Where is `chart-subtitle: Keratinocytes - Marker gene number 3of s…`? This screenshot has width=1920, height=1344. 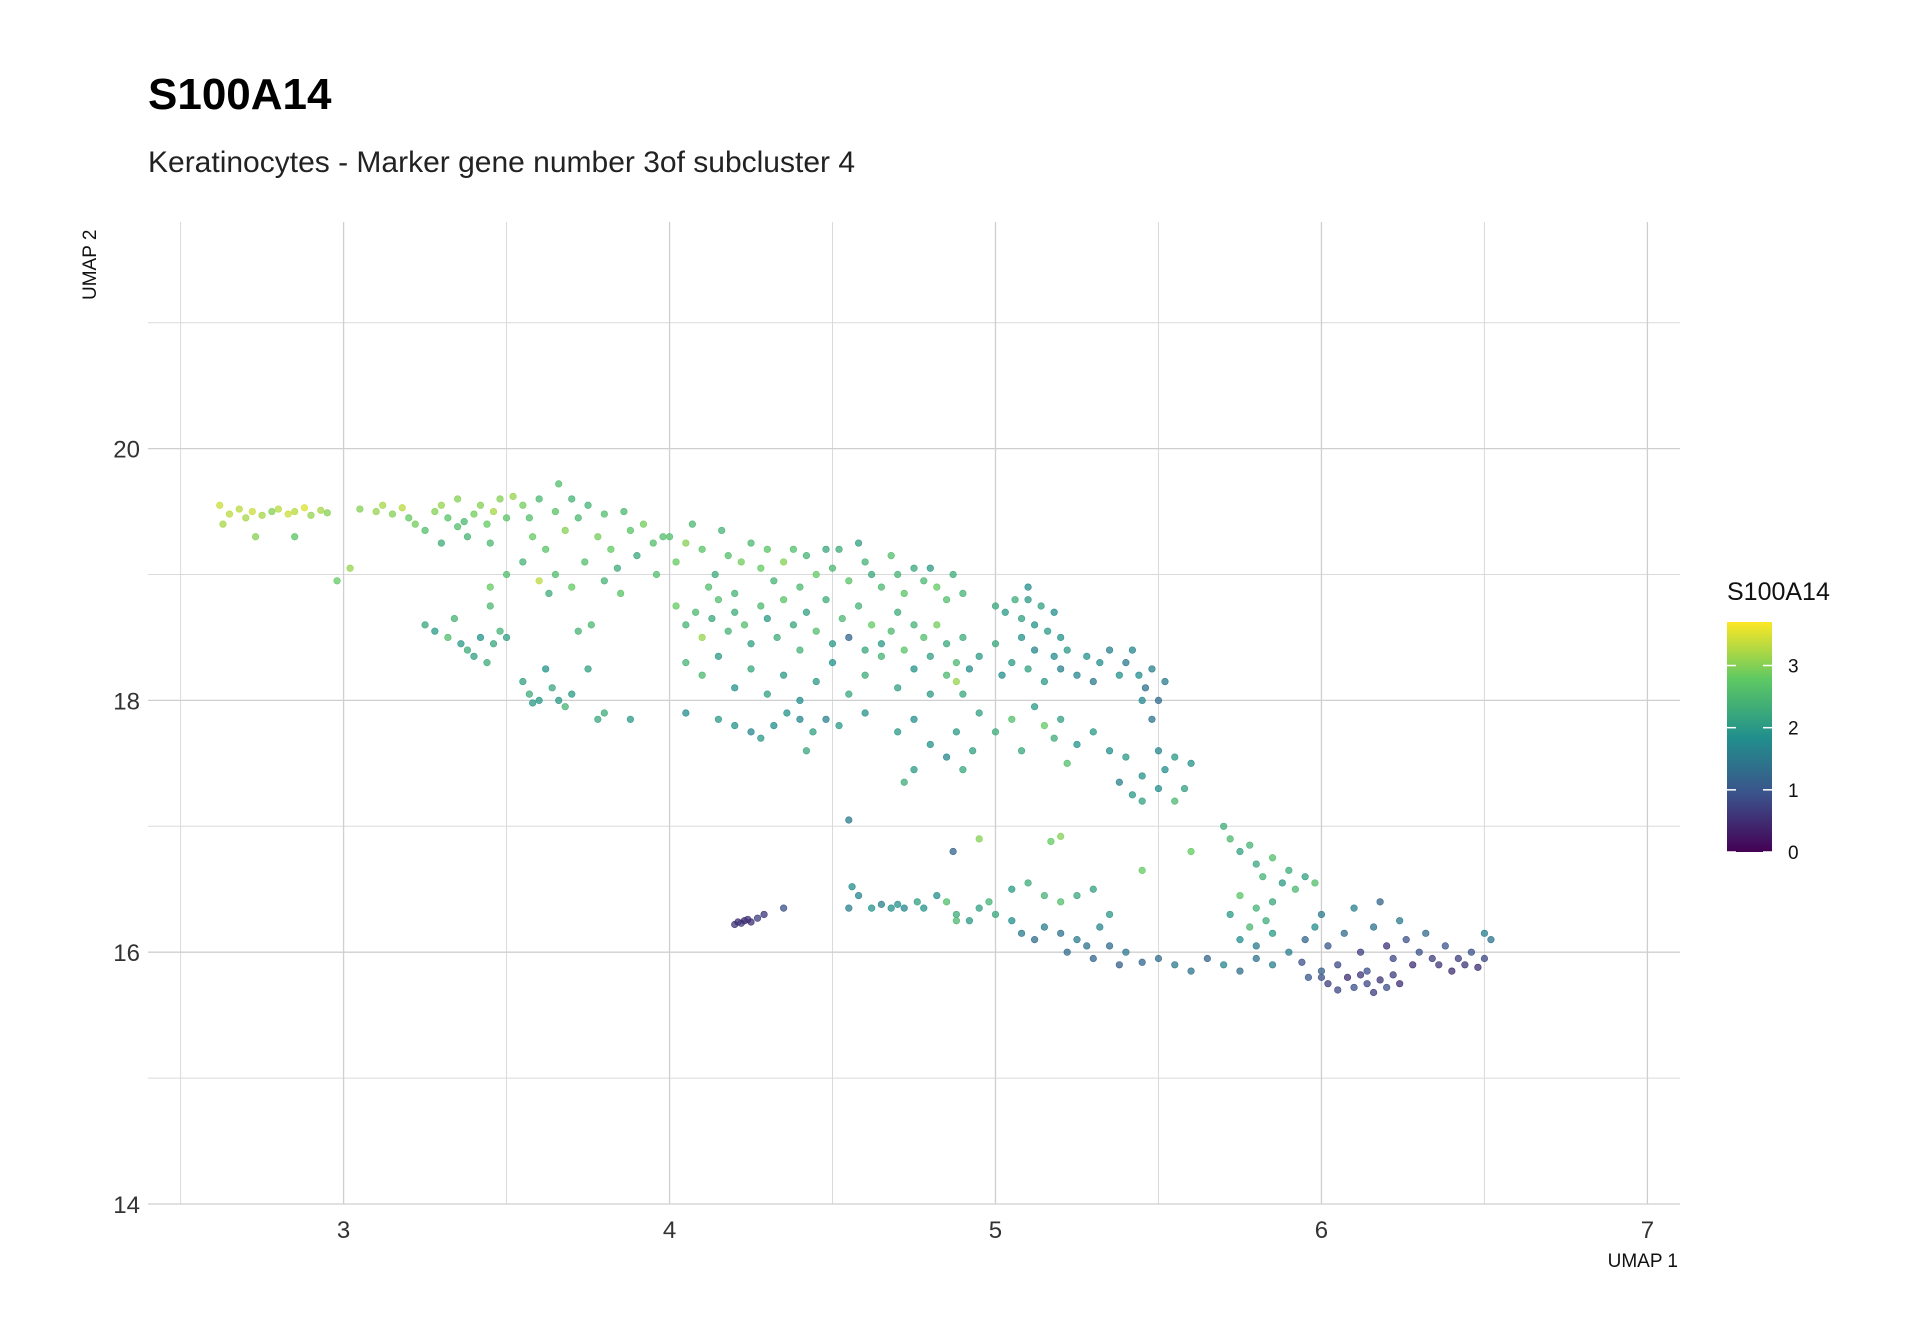 chart-subtitle: Keratinocytes - Marker gene number 3of s… is located at coordinates (502, 162).